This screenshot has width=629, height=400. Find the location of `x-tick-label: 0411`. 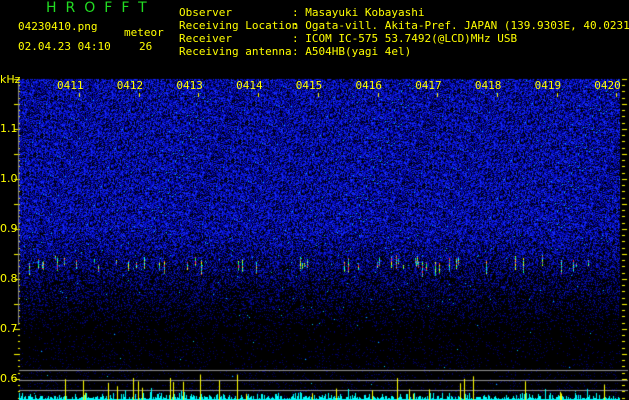

x-tick-label: 0411 is located at coordinates (70, 85).